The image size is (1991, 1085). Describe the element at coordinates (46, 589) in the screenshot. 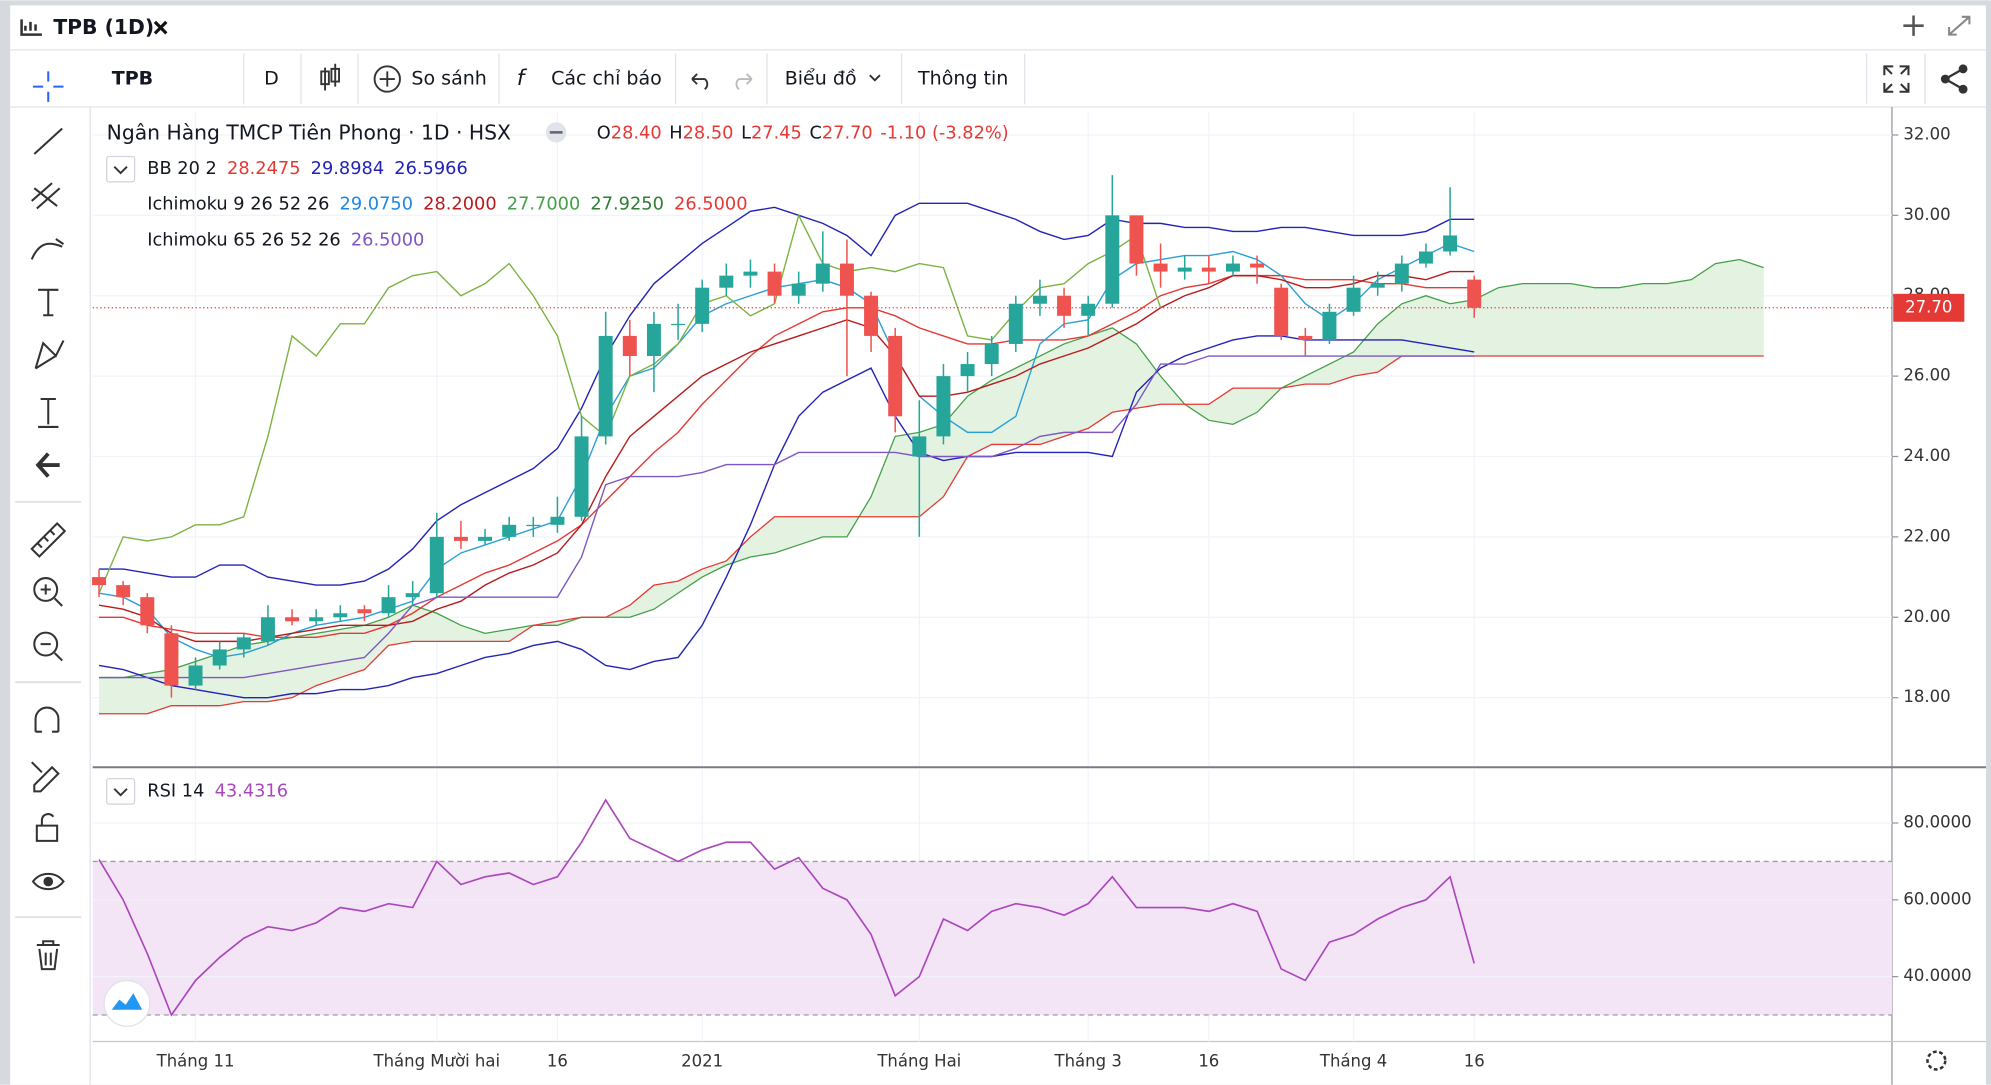

I see `zoom-in` at that location.